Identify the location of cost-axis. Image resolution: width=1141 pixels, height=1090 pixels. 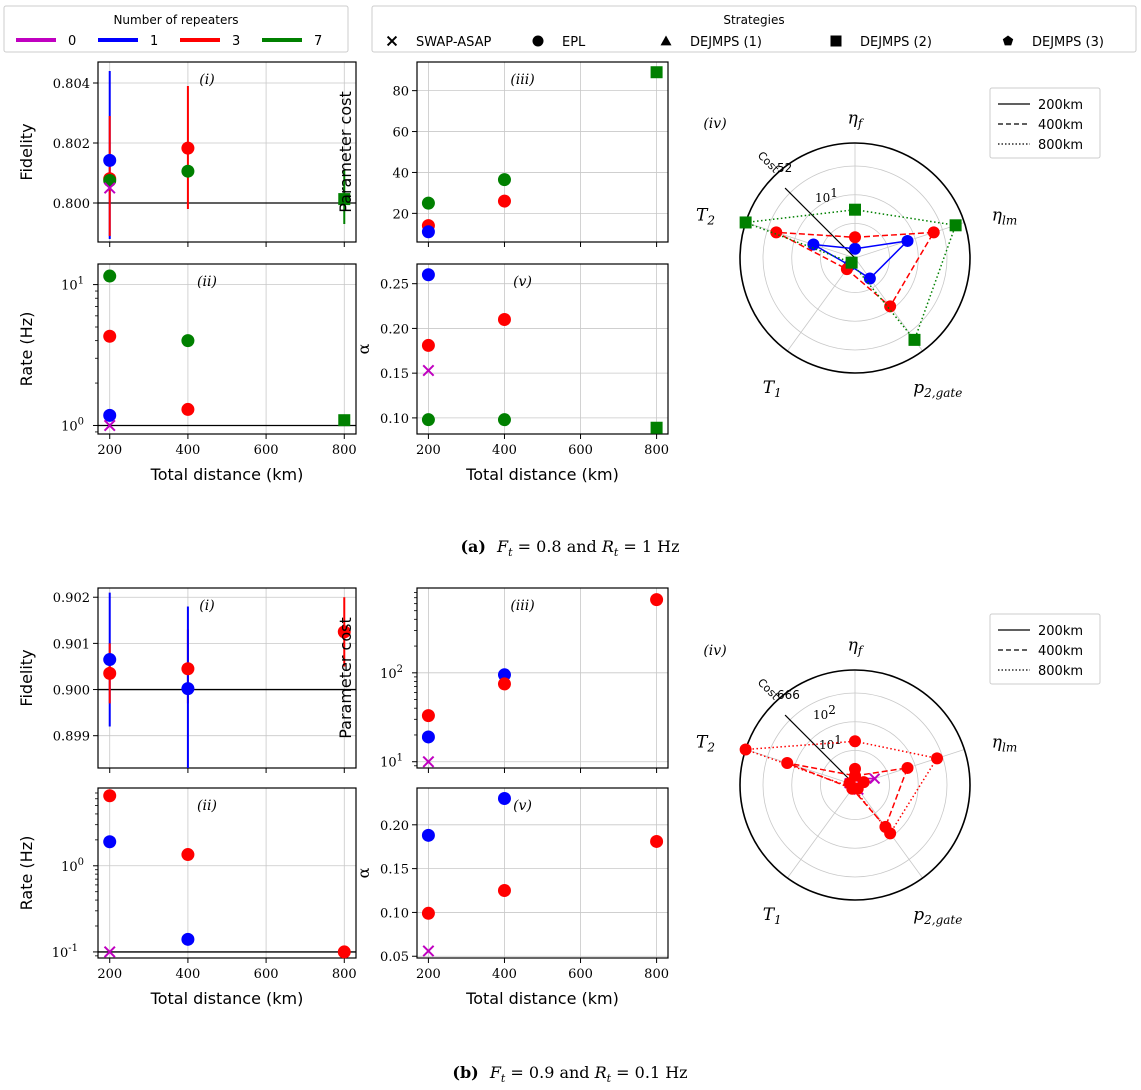
(820, 223).